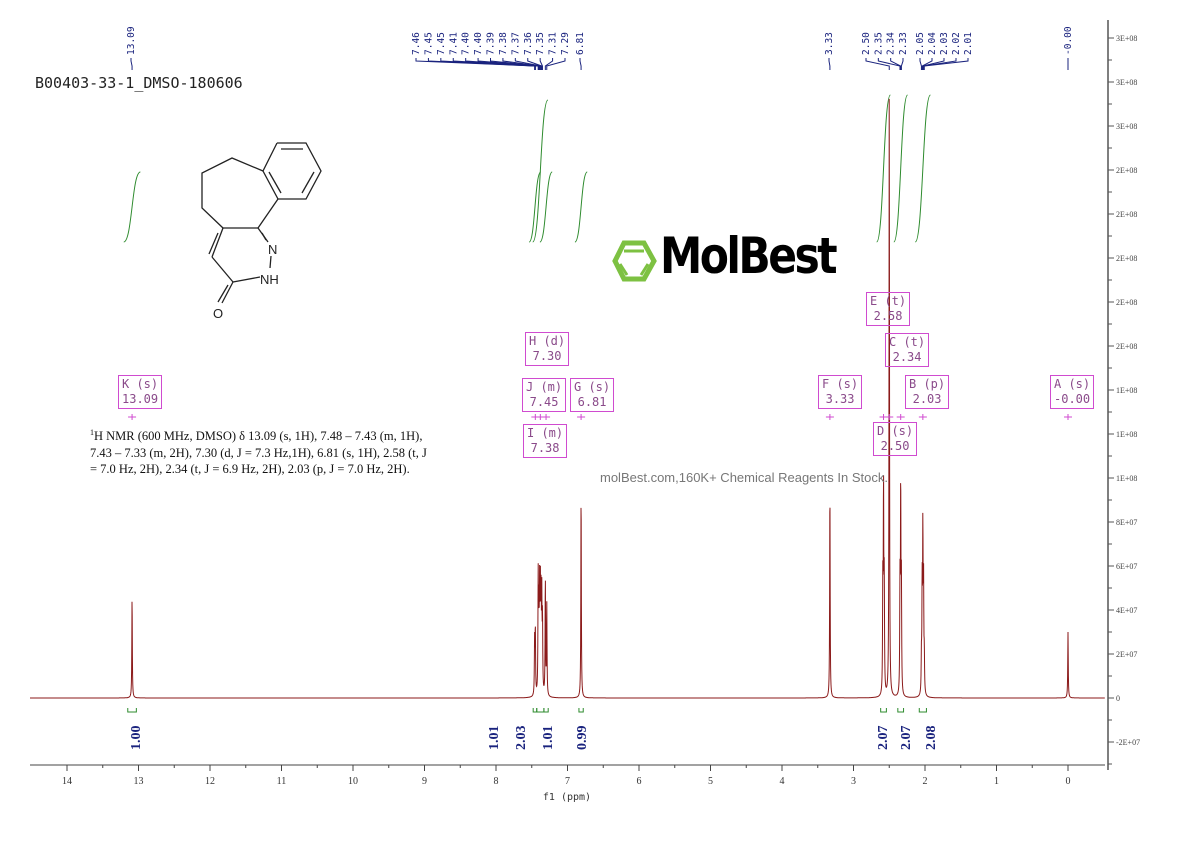 Image resolution: width=1190 pixels, height=841 pixels. Describe the element at coordinates (136, 738) in the screenshot. I see `integral-value: 1.00` at that location.